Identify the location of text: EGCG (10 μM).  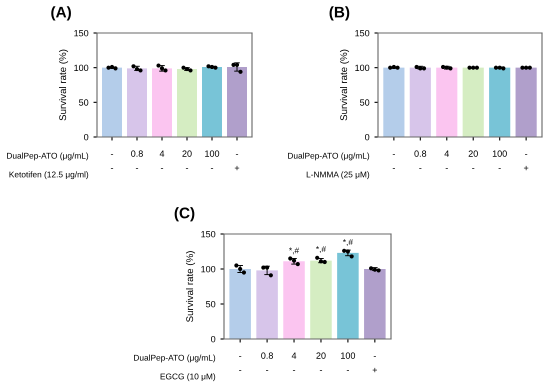
(188, 377).